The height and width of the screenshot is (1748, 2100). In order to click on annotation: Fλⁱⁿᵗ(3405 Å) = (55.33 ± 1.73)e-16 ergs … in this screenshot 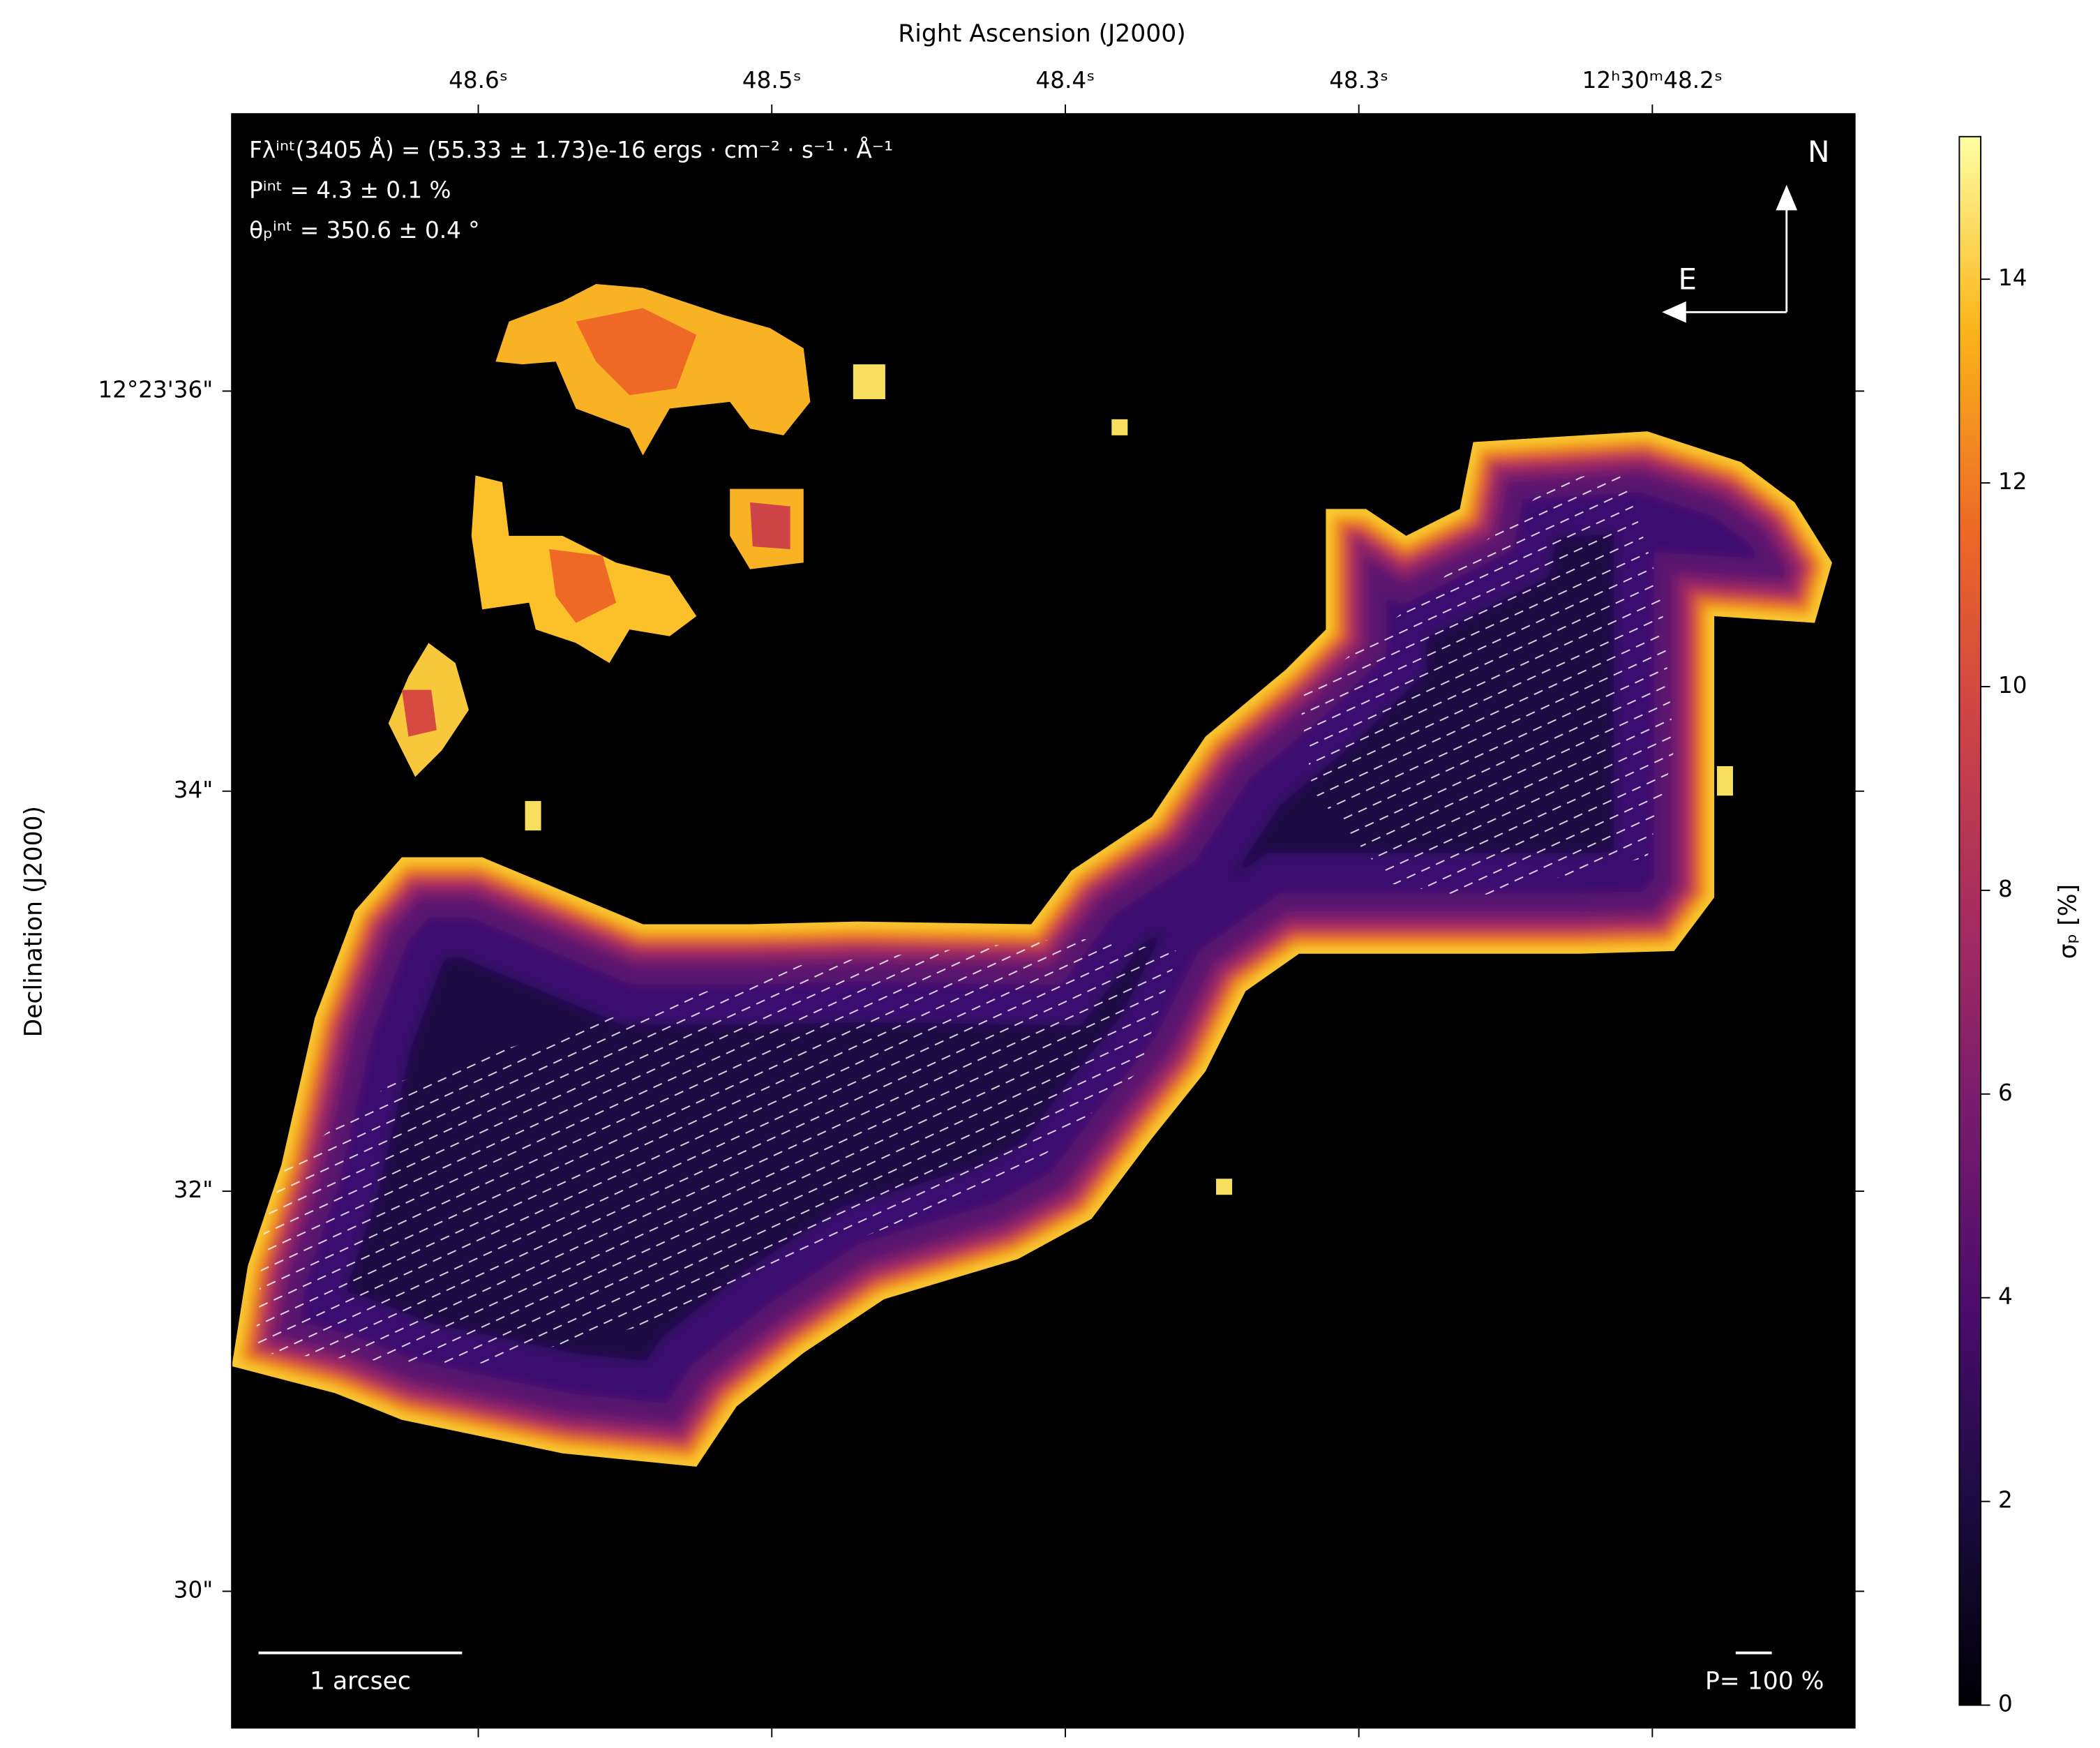, I will do `click(571, 150)`.